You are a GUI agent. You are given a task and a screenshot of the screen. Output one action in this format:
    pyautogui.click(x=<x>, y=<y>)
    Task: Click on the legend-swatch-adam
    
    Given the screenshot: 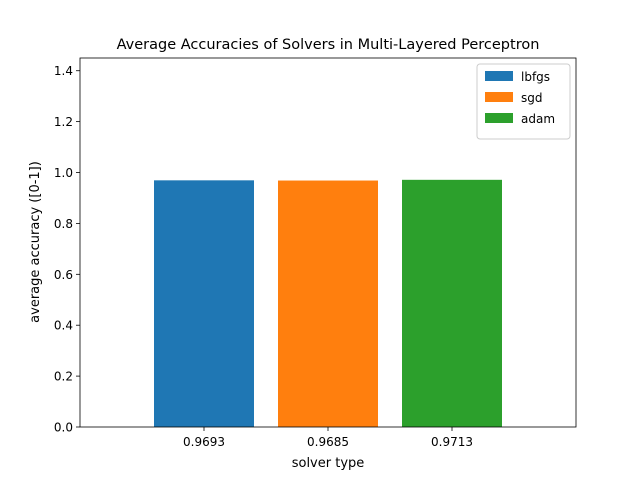 What is the action you would take?
    pyautogui.click(x=499, y=118)
    